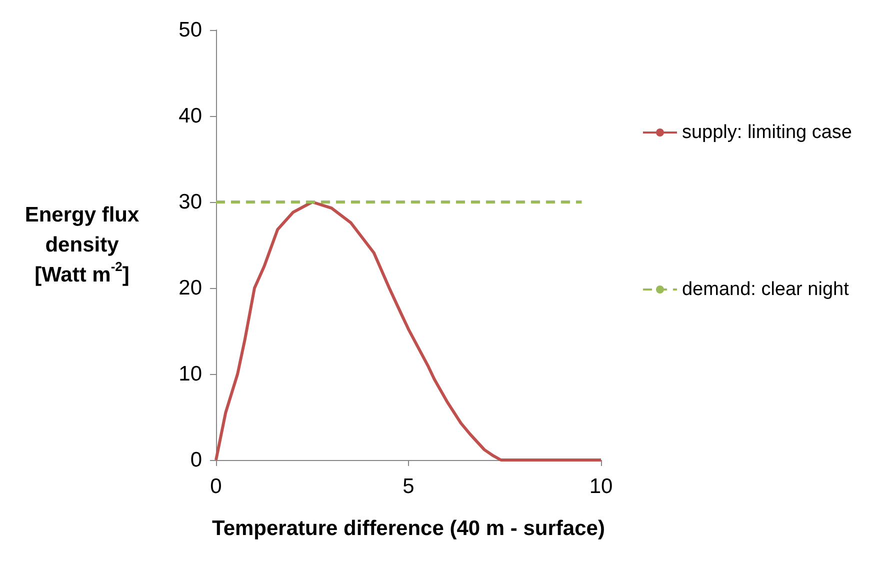 The image size is (875, 579). I want to click on y-tick-label: 10, so click(190, 374).